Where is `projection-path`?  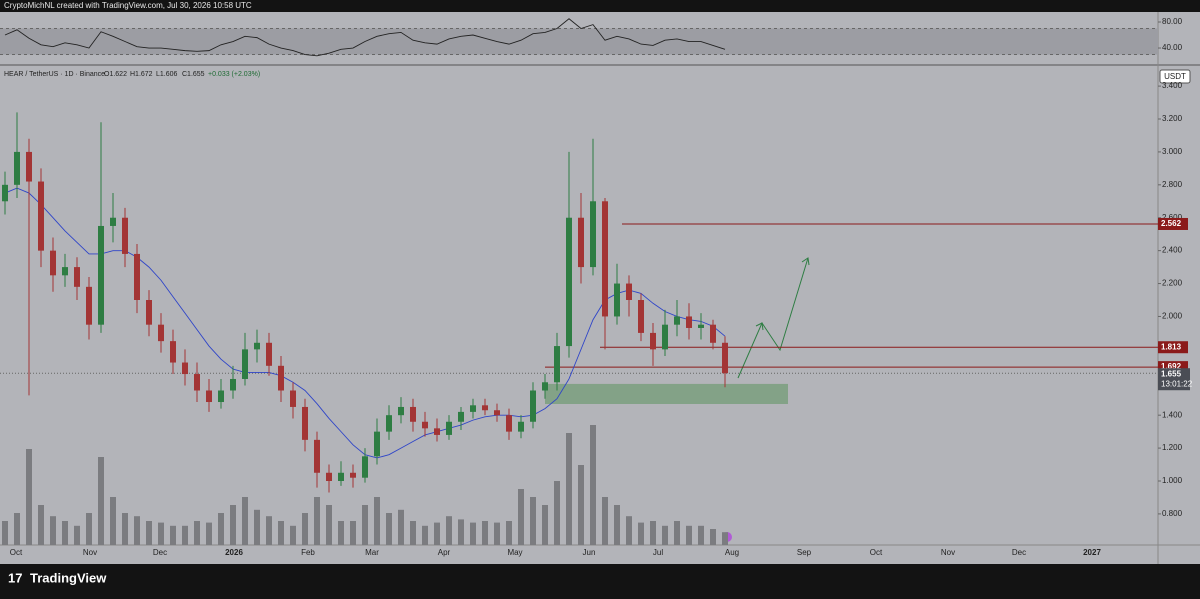 projection-path is located at coordinates (773, 318).